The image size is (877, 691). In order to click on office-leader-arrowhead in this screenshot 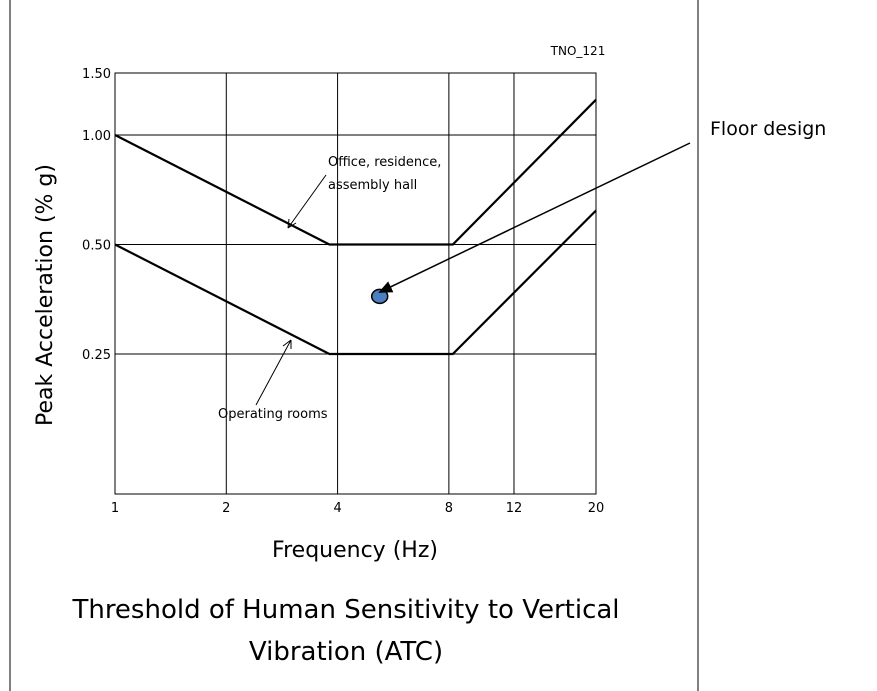, I will do `click(292, 223)`.